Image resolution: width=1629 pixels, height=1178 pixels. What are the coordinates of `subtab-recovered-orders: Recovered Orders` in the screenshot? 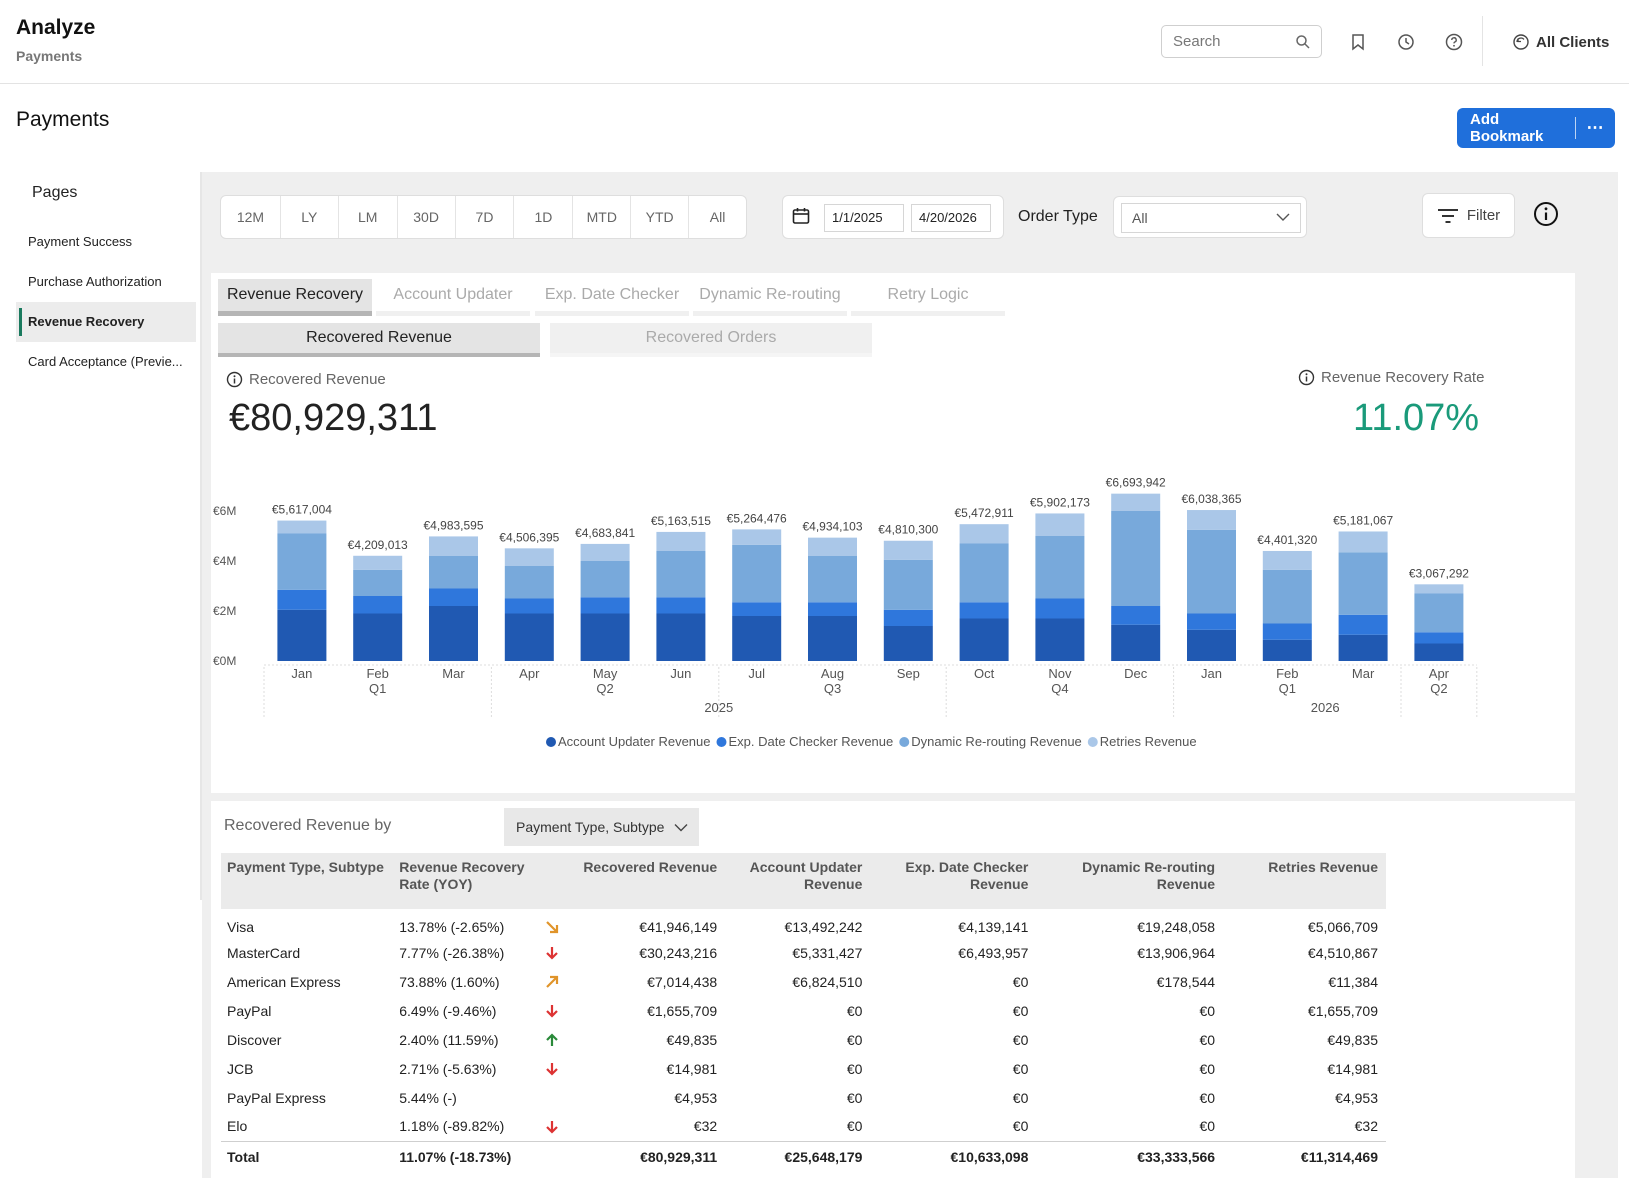 It's located at (711, 340).